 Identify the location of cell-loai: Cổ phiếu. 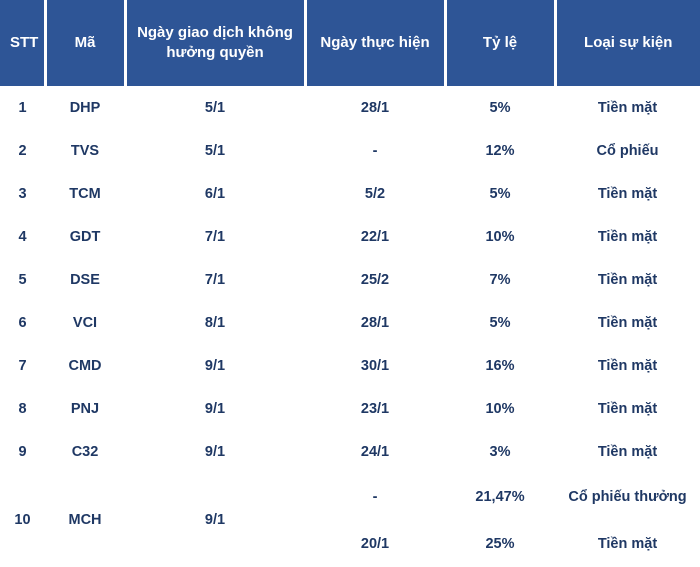
(627, 150).